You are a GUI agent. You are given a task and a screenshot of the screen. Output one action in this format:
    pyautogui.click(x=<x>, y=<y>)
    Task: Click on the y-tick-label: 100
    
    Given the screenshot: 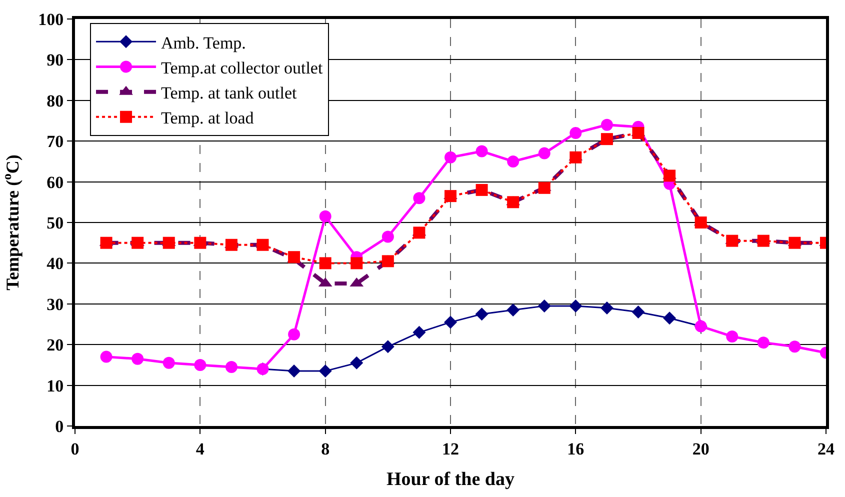 What is the action you would take?
    pyautogui.click(x=51, y=19)
    